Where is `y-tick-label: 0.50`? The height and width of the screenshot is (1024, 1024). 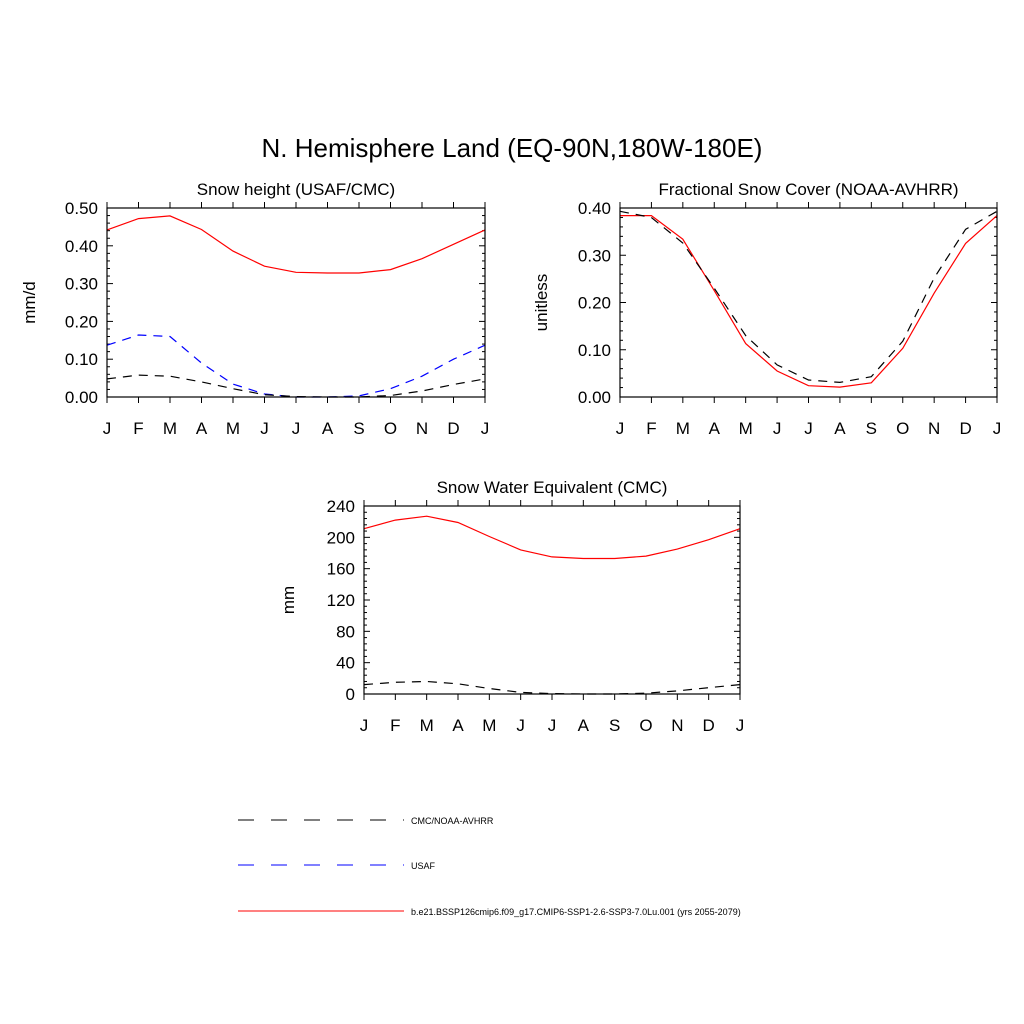
y-tick-label: 0.50 is located at coordinates (81, 208).